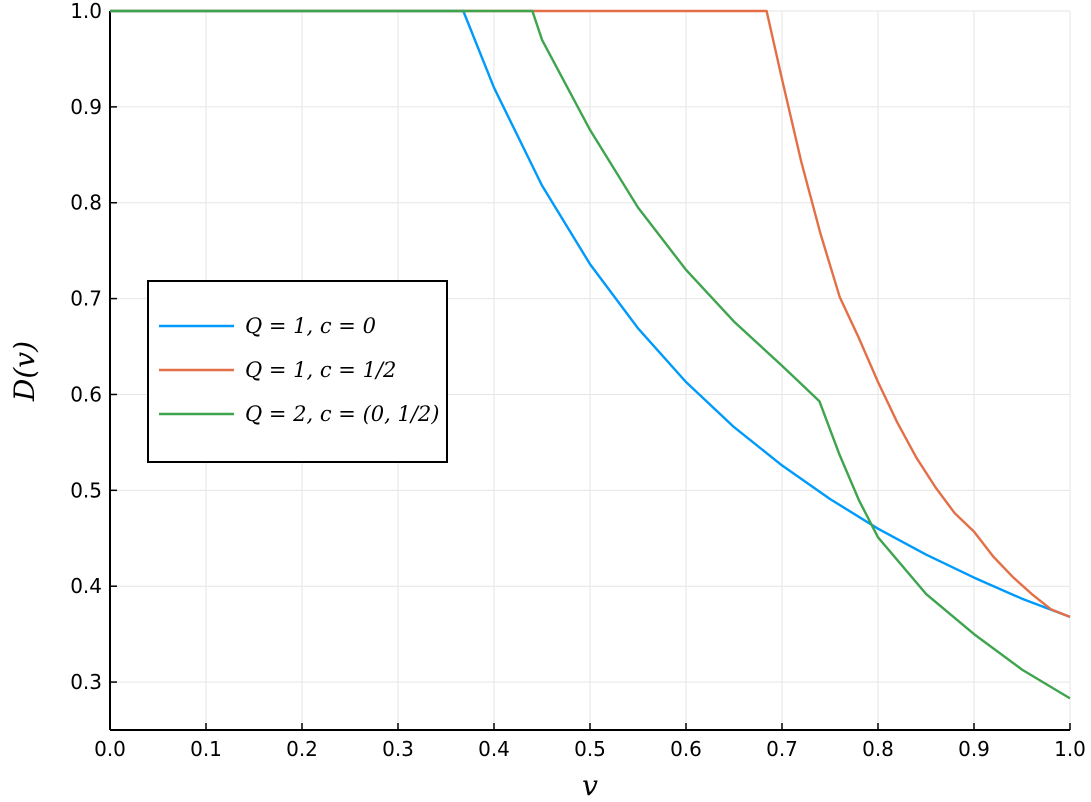 This screenshot has width=1091, height=802. Describe the element at coordinates (686, 749) in the screenshot. I see `x-tick-label: 0.6` at that location.